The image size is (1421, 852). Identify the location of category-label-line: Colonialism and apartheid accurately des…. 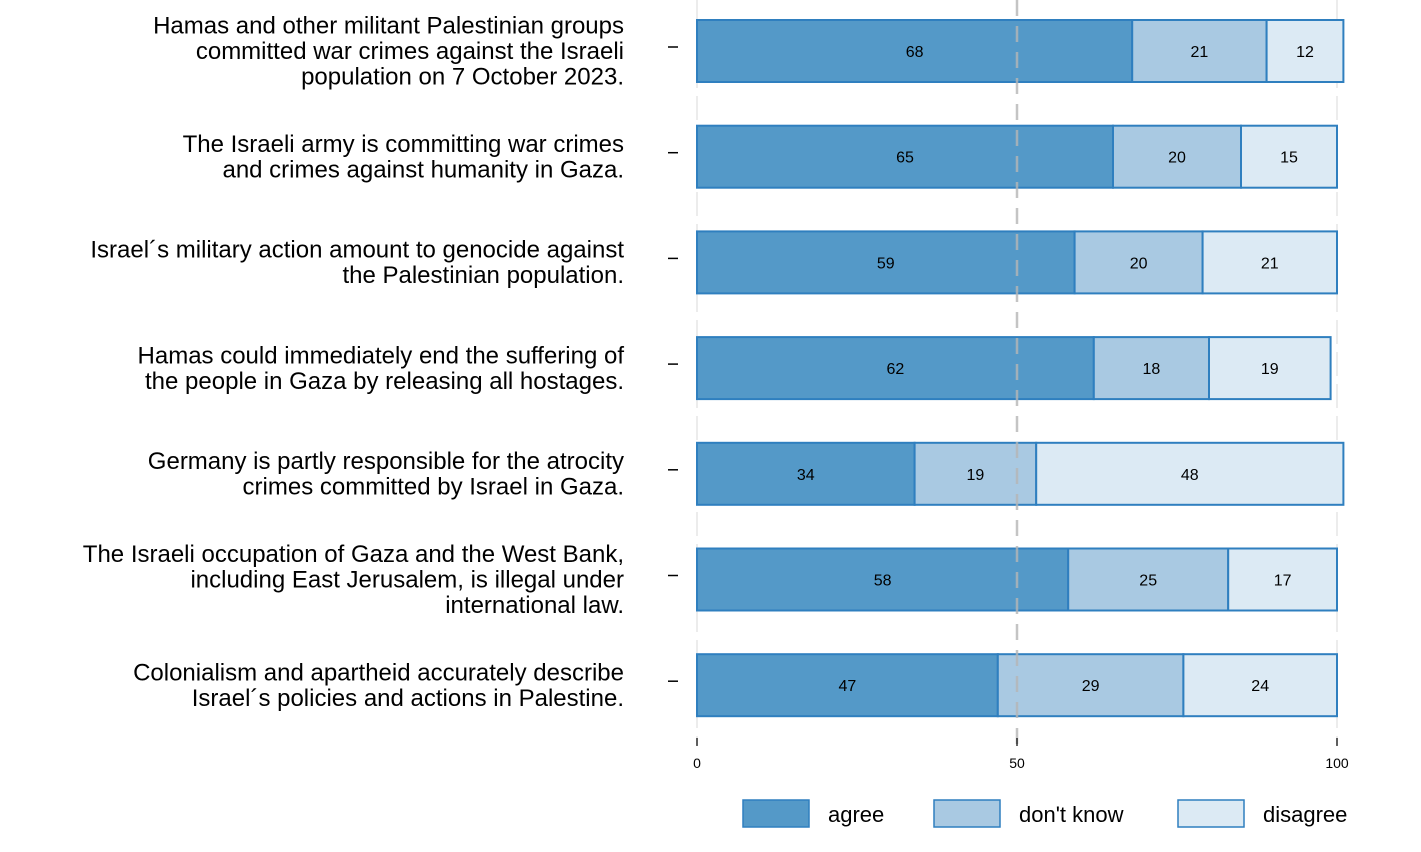
(378, 672).